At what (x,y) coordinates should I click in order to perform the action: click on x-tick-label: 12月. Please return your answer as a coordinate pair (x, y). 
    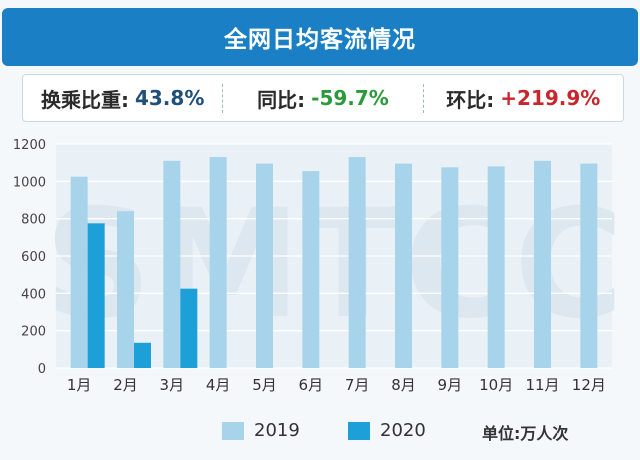
    Looking at the image, I should click on (589, 385).